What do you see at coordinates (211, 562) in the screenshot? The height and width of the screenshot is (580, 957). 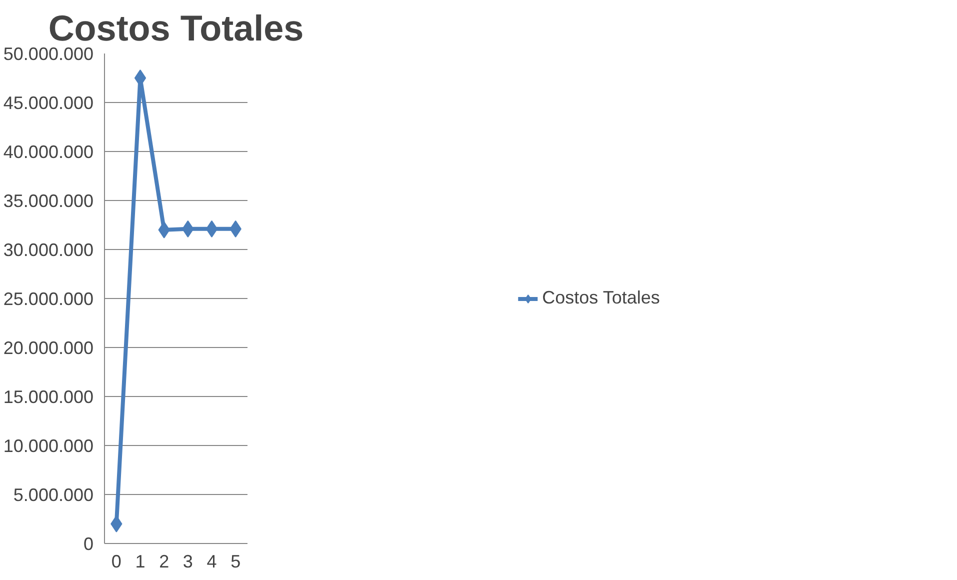 I see `x-tick-label: 4` at bounding box center [211, 562].